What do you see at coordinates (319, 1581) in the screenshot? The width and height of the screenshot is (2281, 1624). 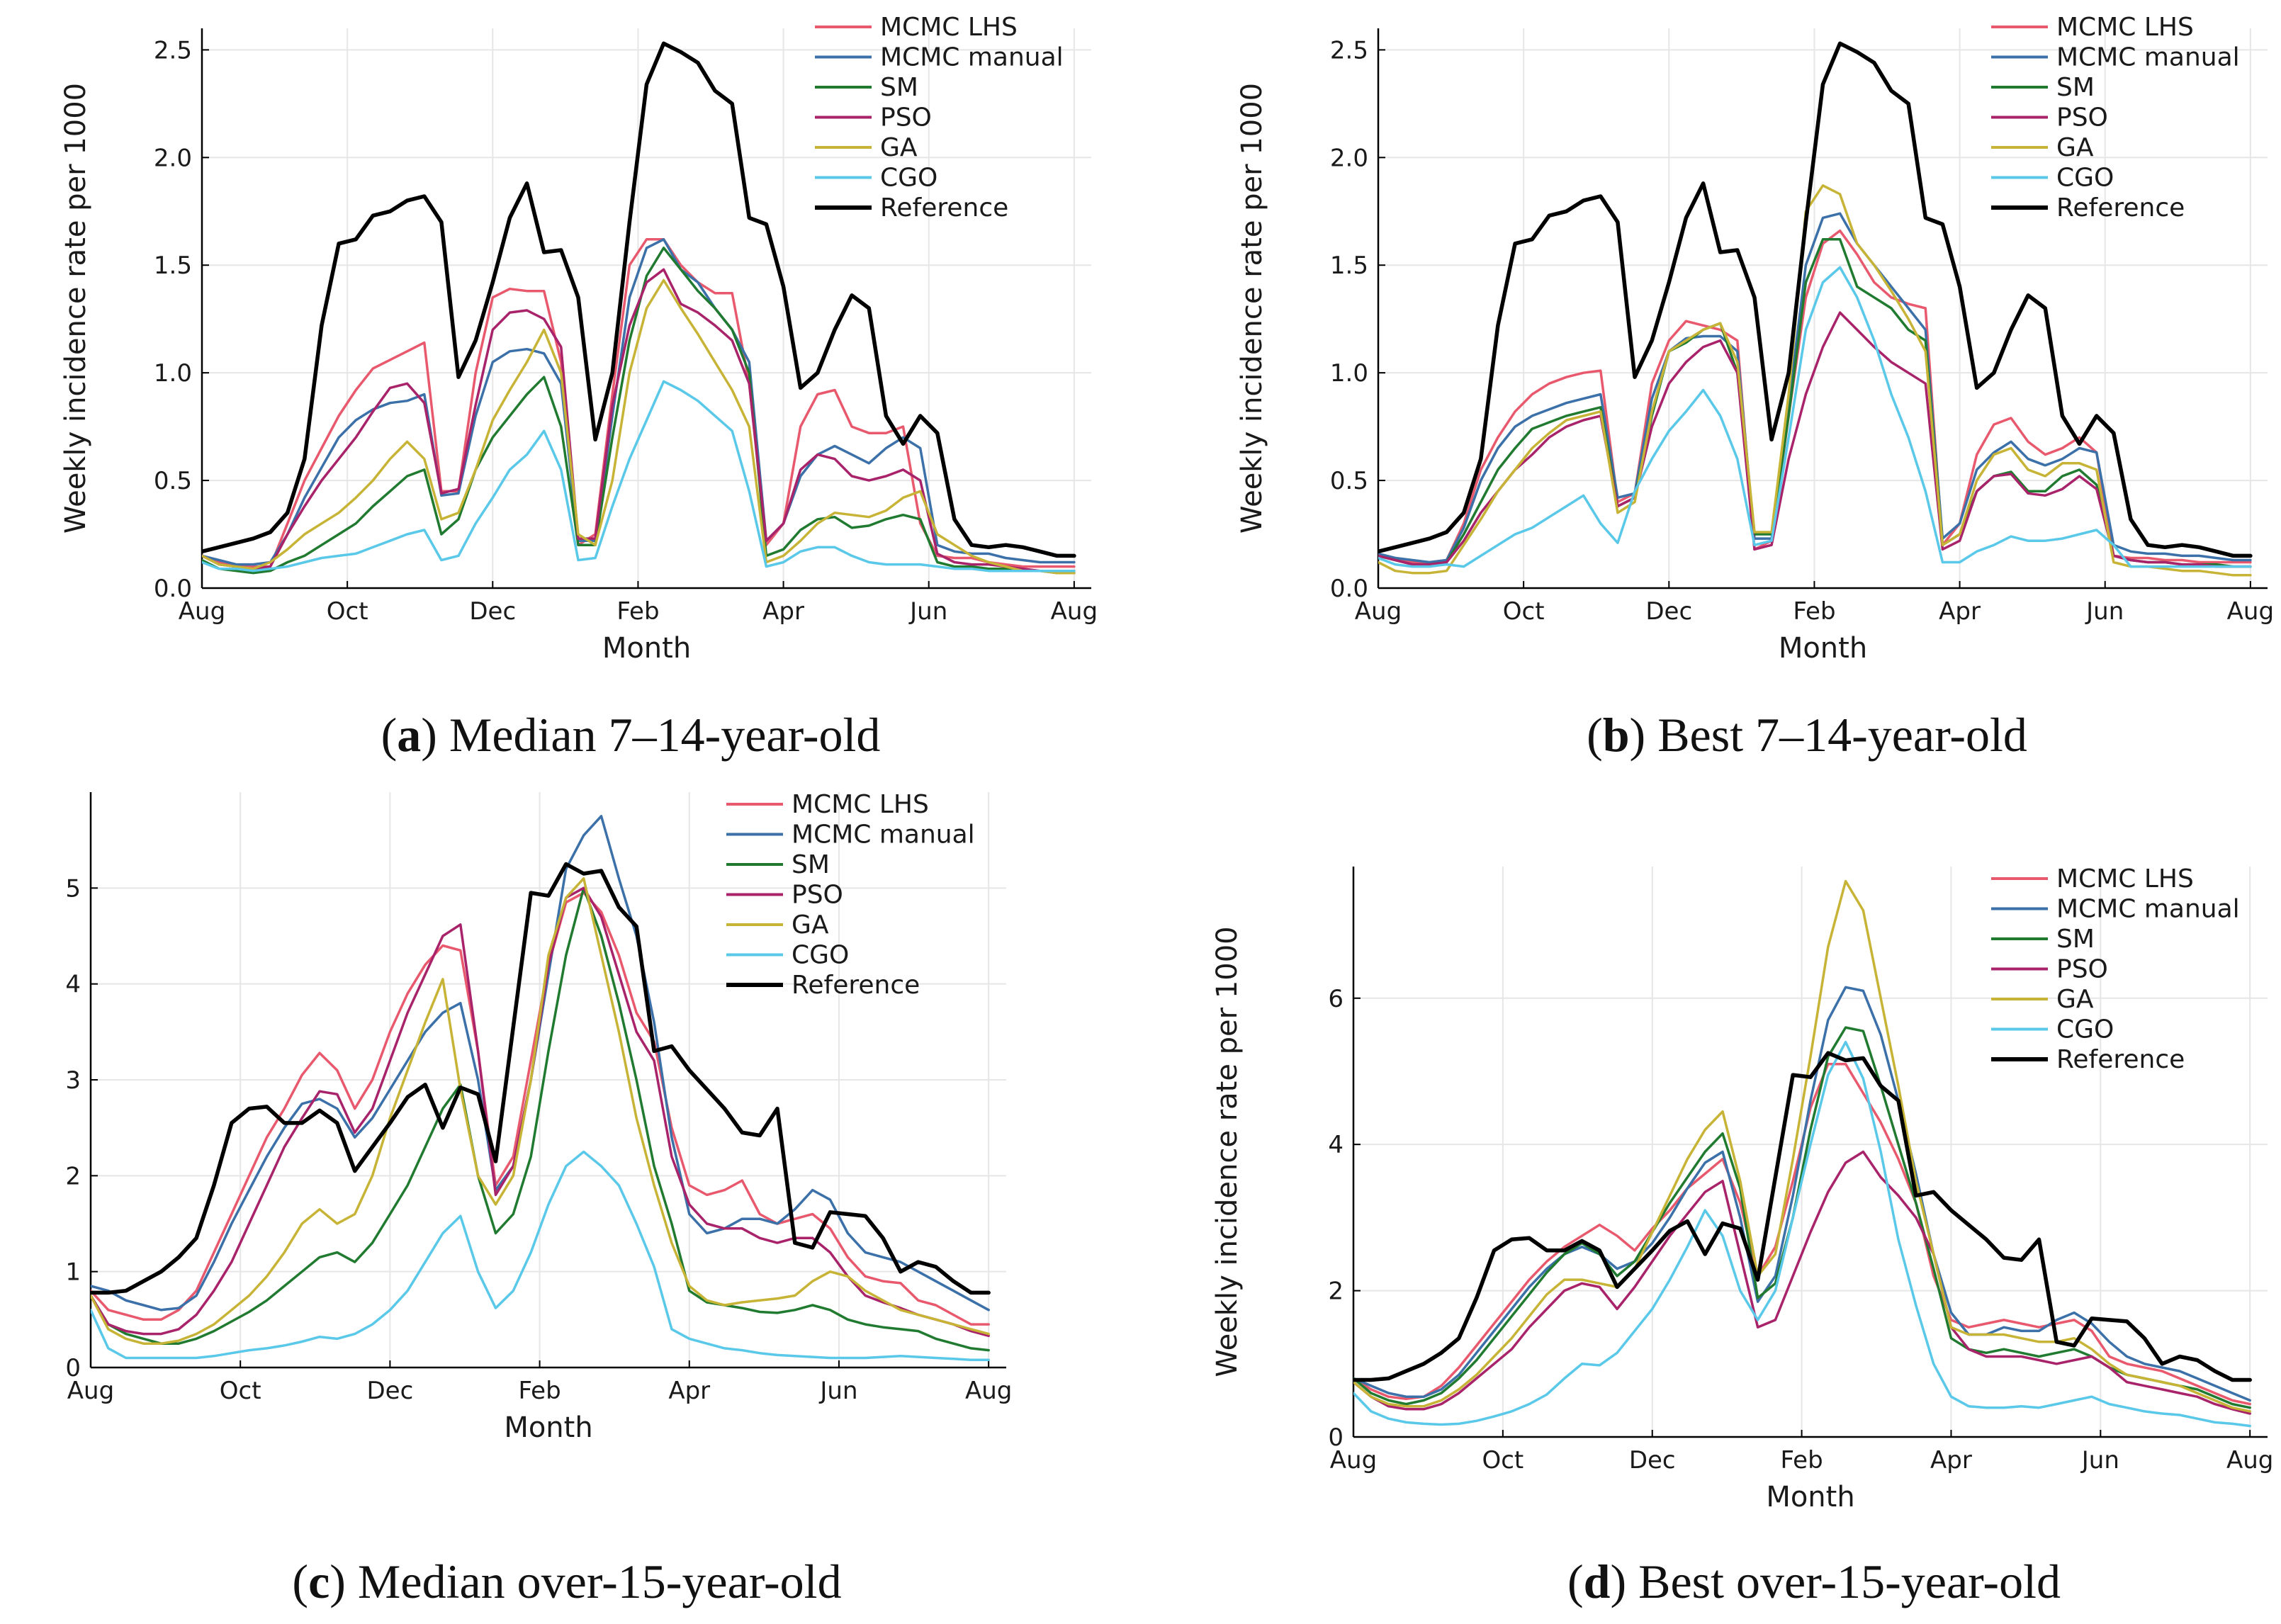 I see `caption-letter: c` at bounding box center [319, 1581].